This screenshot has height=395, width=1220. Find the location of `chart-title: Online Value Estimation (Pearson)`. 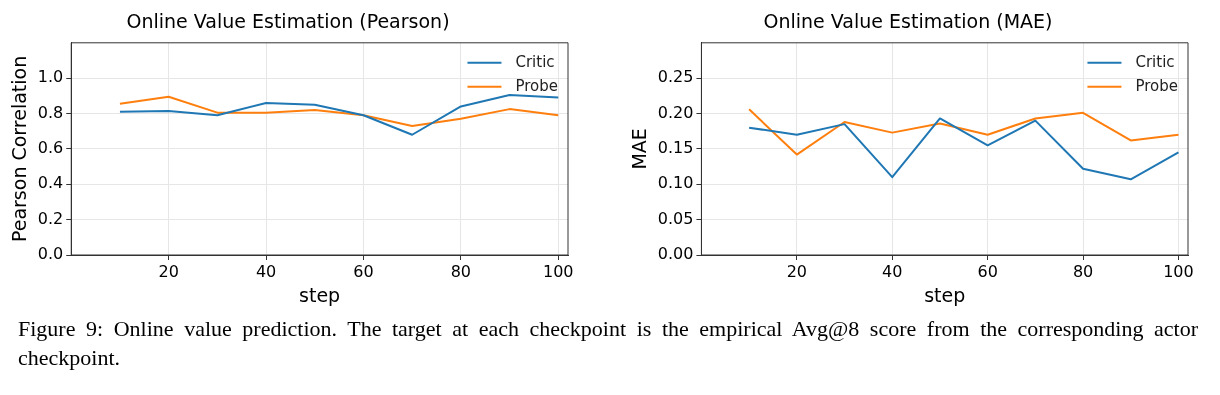

chart-title: Online Value Estimation (Pearson) is located at coordinates (288, 21).